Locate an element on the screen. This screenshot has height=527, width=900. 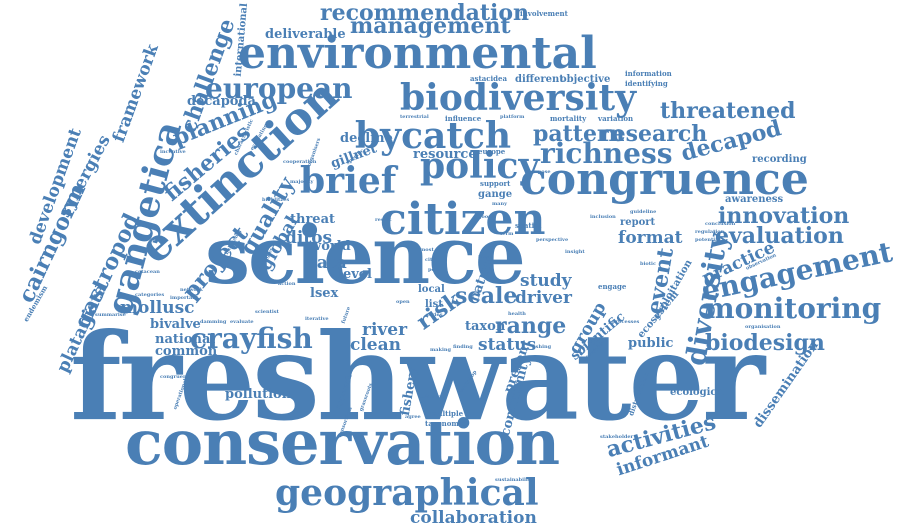
word-study: study is located at coordinates (546, 281).